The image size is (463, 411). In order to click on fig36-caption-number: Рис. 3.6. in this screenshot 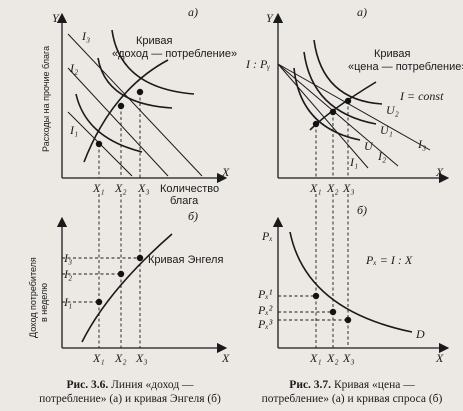, I will do `click(87, 385)`.